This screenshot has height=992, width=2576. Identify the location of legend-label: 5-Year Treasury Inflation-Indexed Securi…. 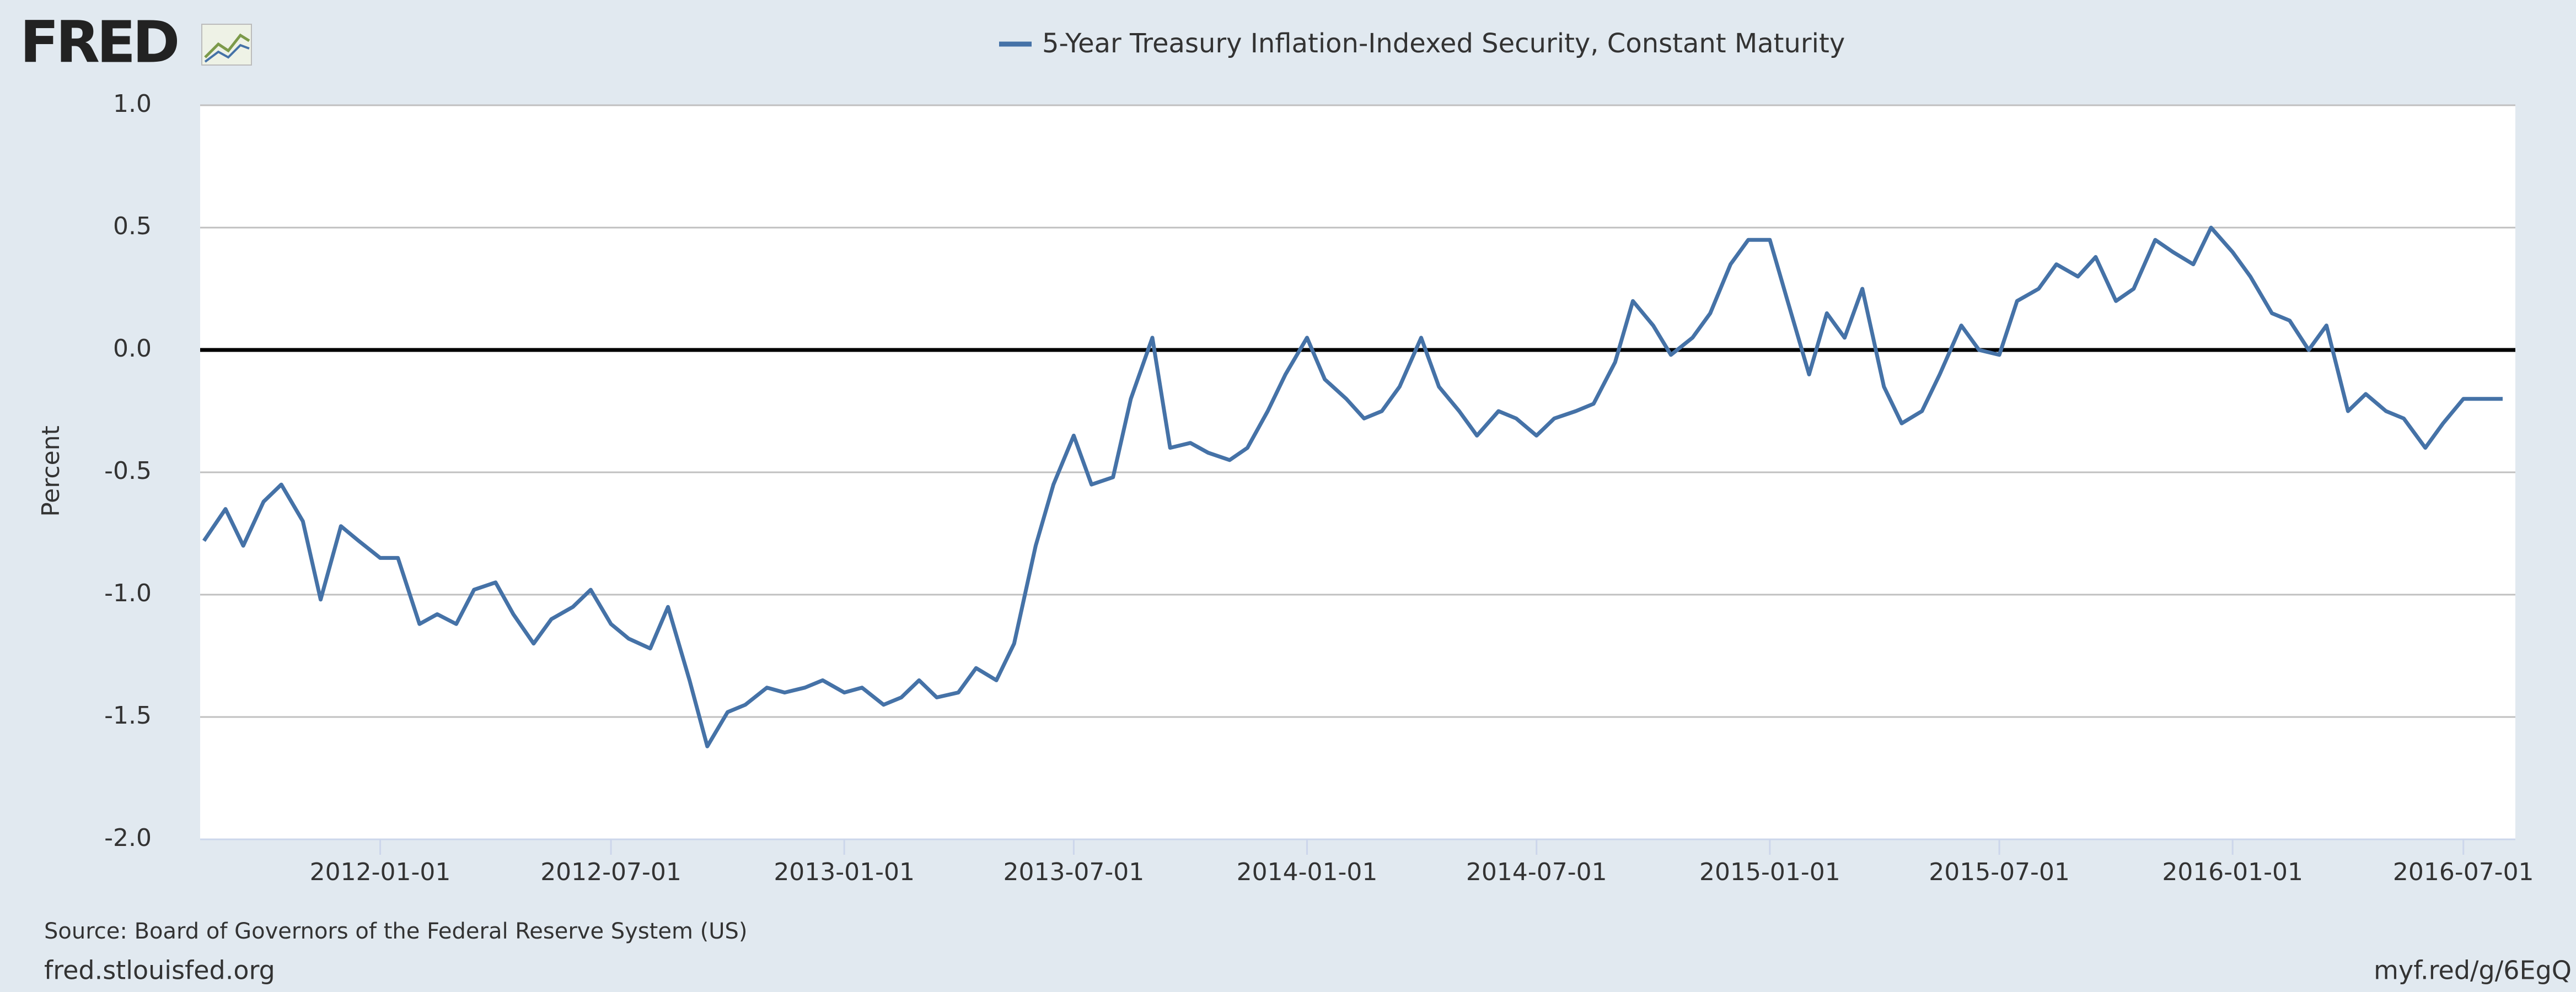
(1444, 43).